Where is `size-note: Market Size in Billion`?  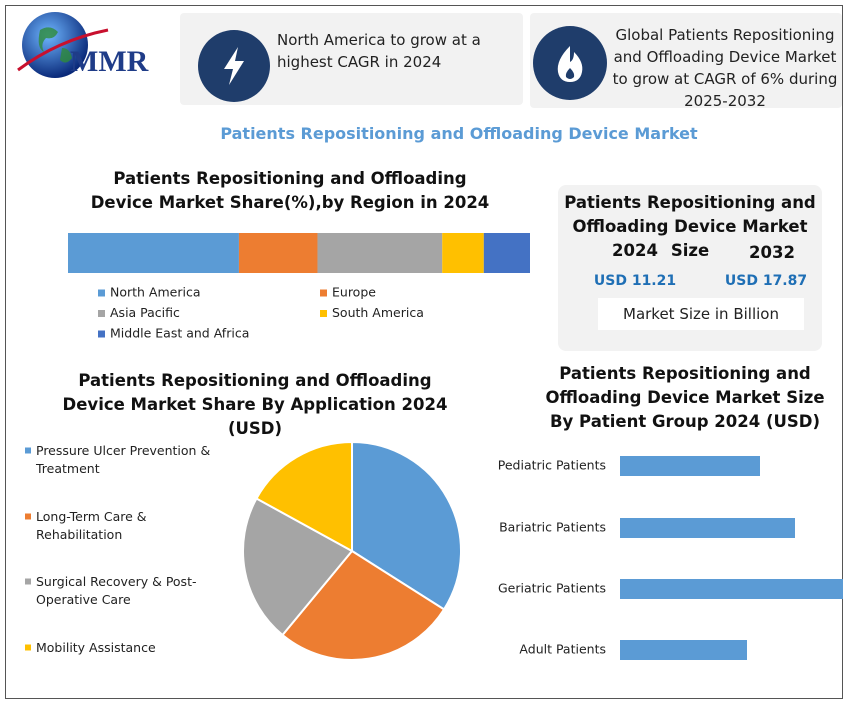 size-note: Market Size in Billion is located at coordinates (701, 314).